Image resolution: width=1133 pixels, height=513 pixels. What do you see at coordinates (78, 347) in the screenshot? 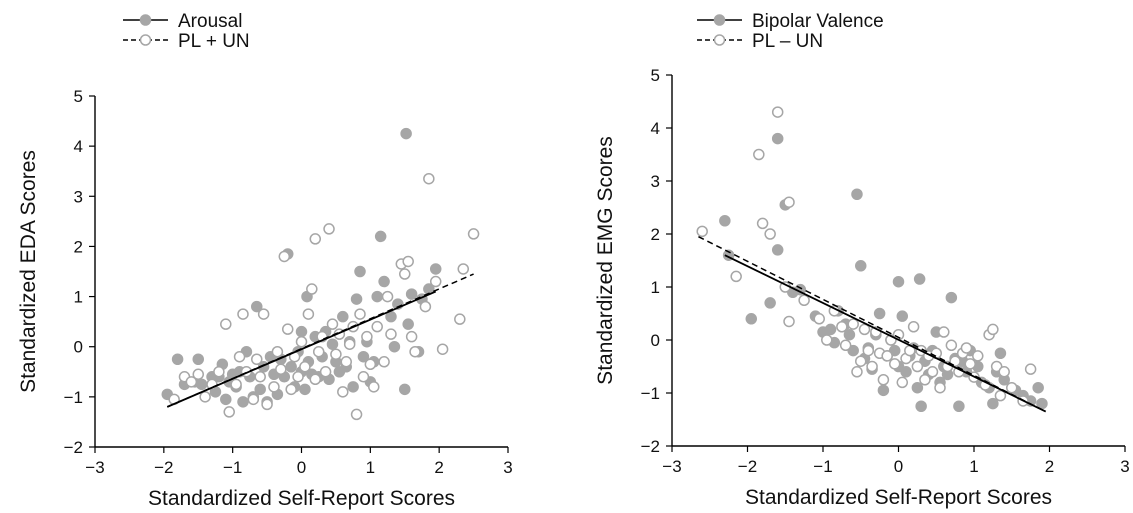
I see `y-tick-label: 0` at bounding box center [78, 347].